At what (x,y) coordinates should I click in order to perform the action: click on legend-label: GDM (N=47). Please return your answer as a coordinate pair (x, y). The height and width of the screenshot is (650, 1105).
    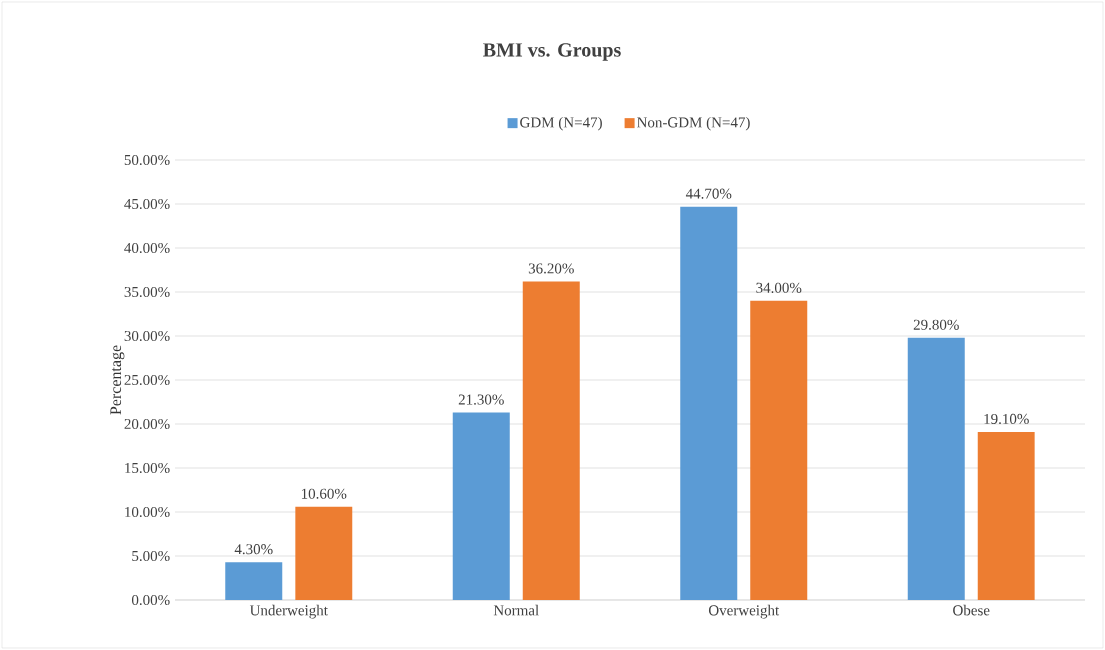
    Looking at the image, I should click on (561, 123).